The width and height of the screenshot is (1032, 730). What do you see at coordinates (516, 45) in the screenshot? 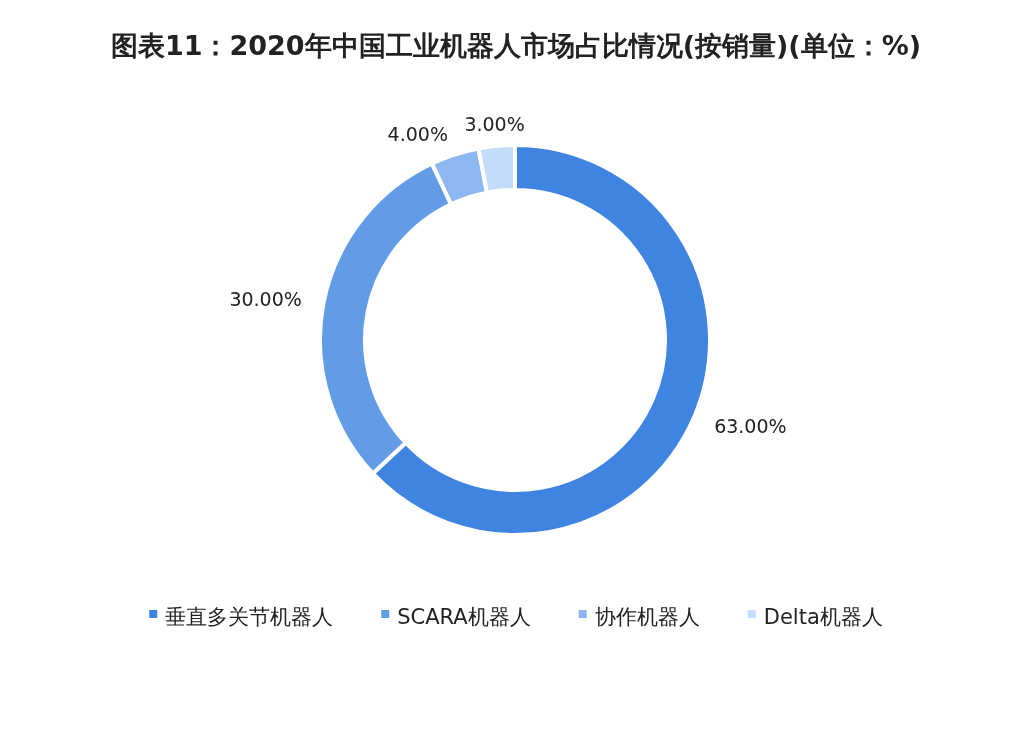
I see `chart-title: 图表11：2020年中国工业机器人市场占比情况(按销量)(单位：%)` at bounding box center [516, 45].